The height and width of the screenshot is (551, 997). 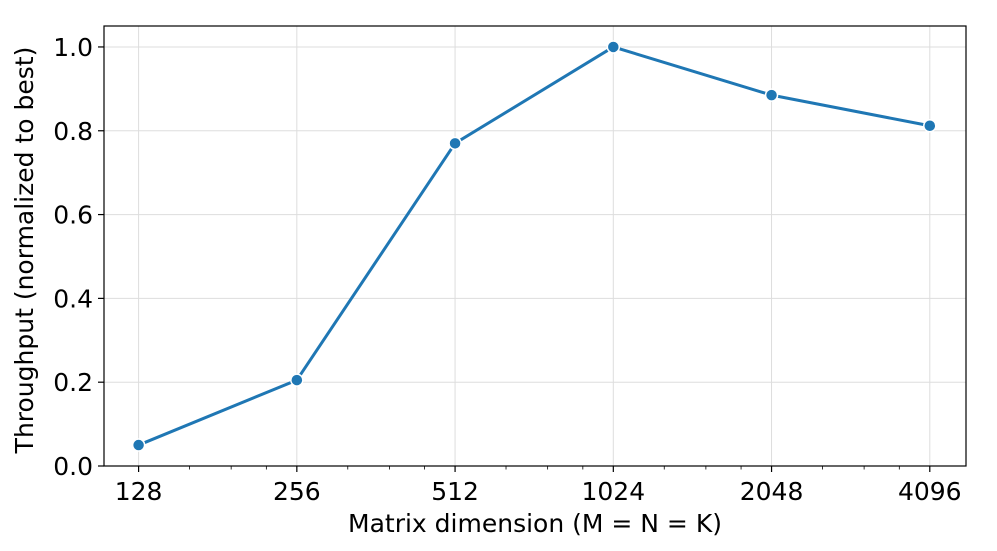 What do you see at coordinates (772, 491) in the screenshot?
I see `x-tick-label: 2048` at bounding box center [772, 491].